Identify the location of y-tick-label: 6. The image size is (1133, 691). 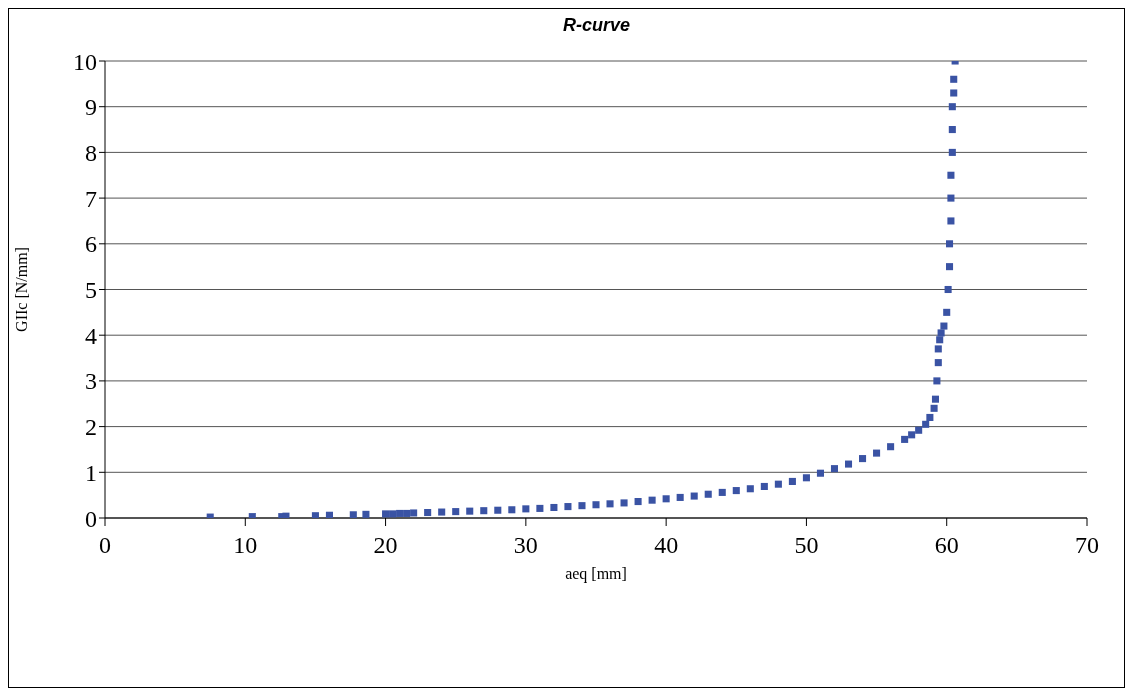
(91, 244).